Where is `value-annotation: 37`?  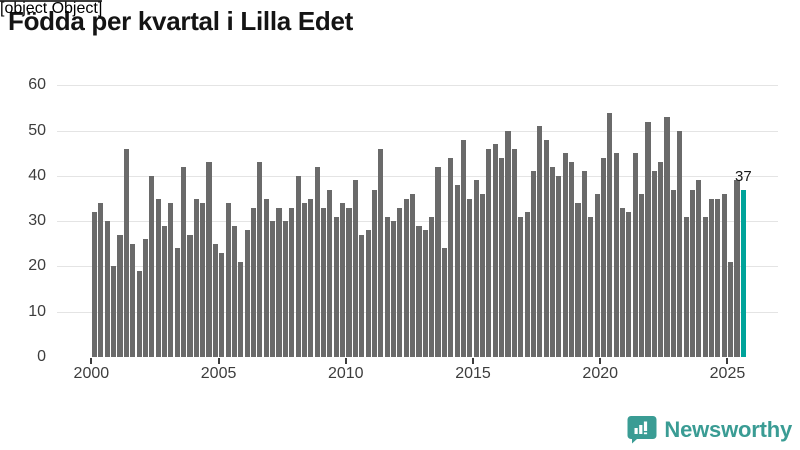
value-annotation: 37 is located at coordinates (743, 176).